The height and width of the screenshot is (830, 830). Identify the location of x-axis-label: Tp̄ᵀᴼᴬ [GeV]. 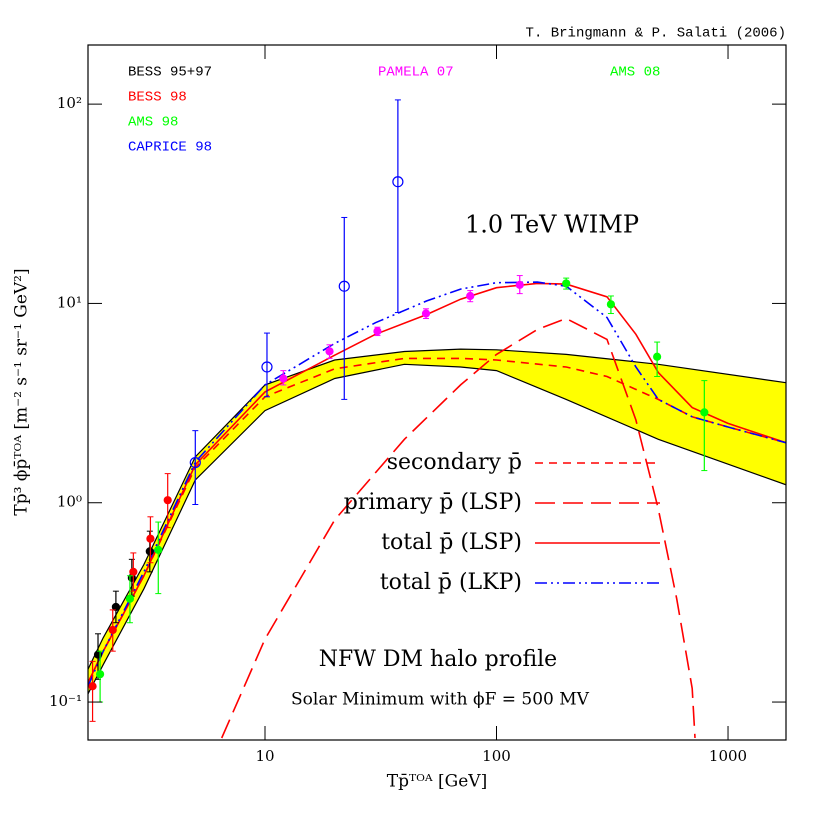
(437, 782).